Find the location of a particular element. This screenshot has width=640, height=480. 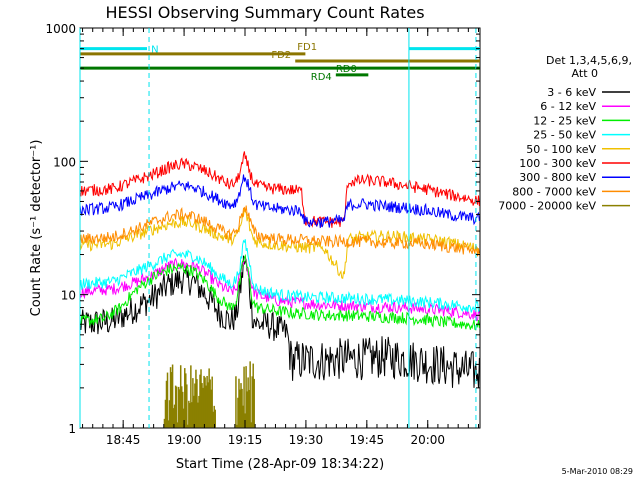

chart-title: HESSI Observing Summary Count Rates is located at coordinates (264, 12).